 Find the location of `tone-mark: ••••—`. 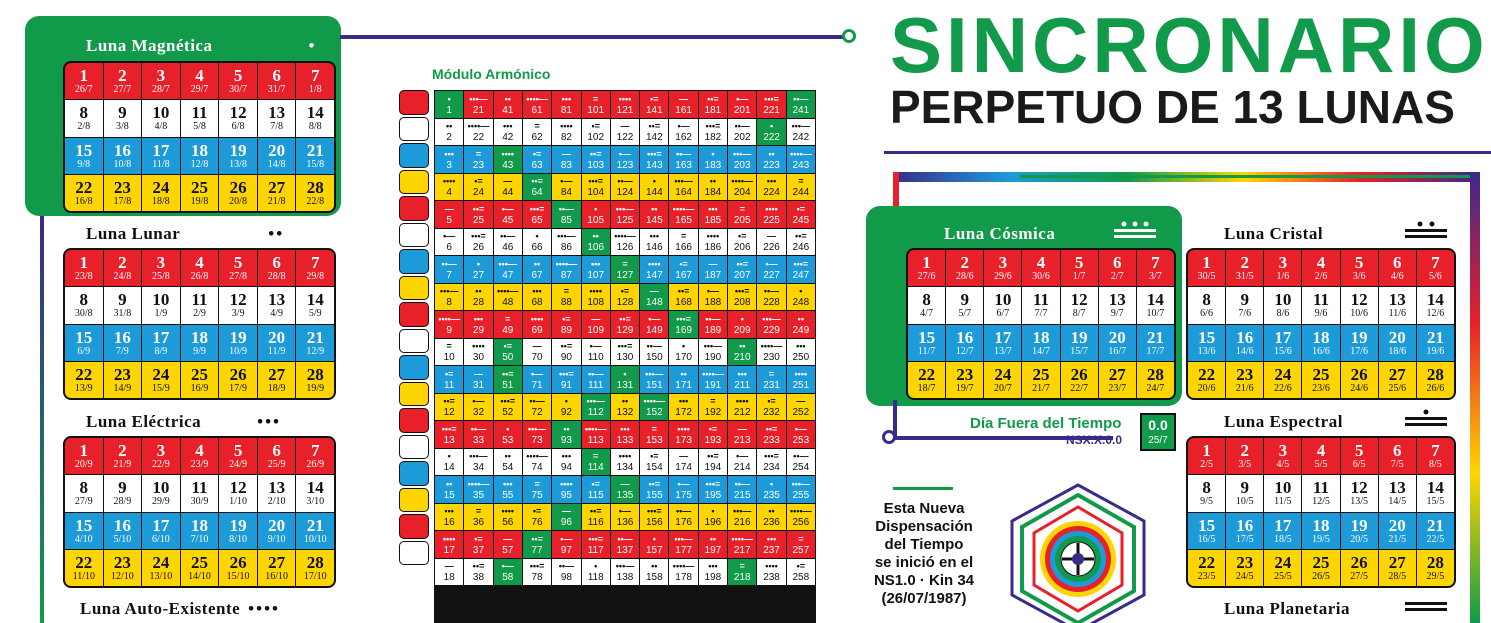

tone-mark: ••••— is located at coordinates (713, 373).